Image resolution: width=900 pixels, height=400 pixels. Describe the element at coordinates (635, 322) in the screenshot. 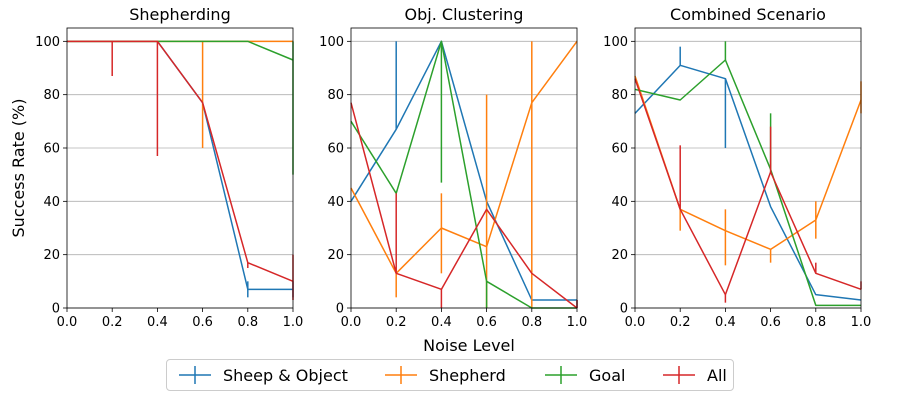

I see `panel-3-xtick-label-0.0: 0.0` at that location.